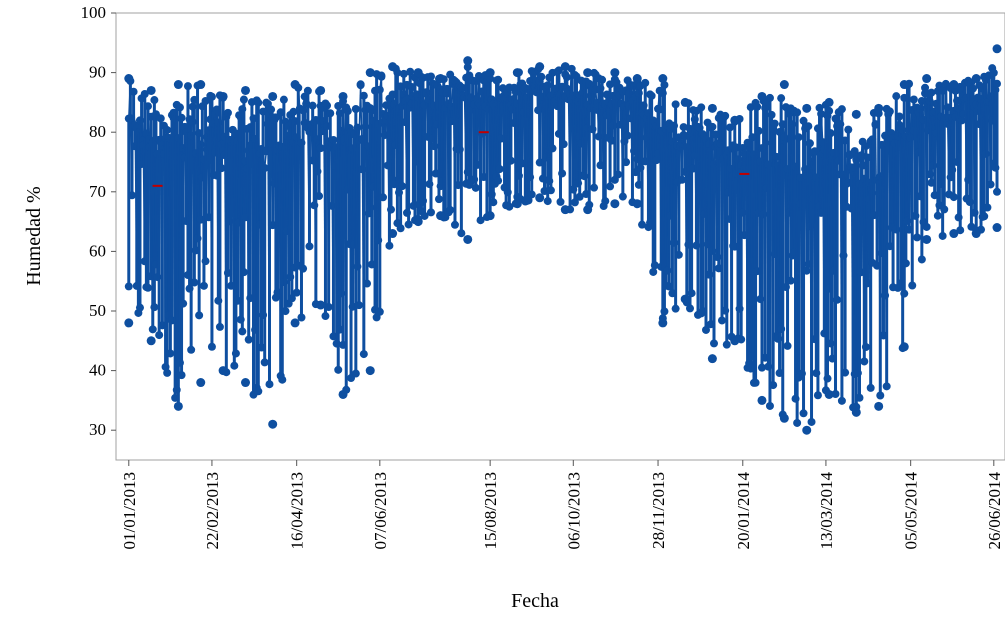 The height and width of the screenshot is (618, 1005). I want to click on x-tick-label: 28/11/2013, so click(658, 510).